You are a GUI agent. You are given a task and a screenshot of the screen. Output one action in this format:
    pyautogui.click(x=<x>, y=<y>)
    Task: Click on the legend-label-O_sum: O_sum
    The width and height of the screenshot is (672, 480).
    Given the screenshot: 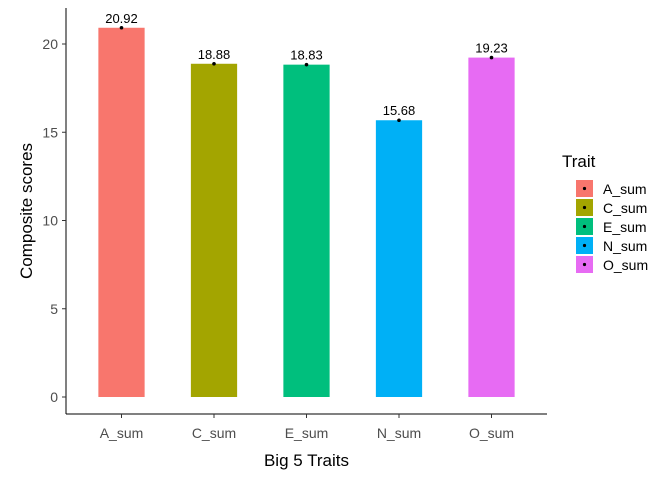 What is the action you would take?
    pyautogui.click(x=625, y=265)
    